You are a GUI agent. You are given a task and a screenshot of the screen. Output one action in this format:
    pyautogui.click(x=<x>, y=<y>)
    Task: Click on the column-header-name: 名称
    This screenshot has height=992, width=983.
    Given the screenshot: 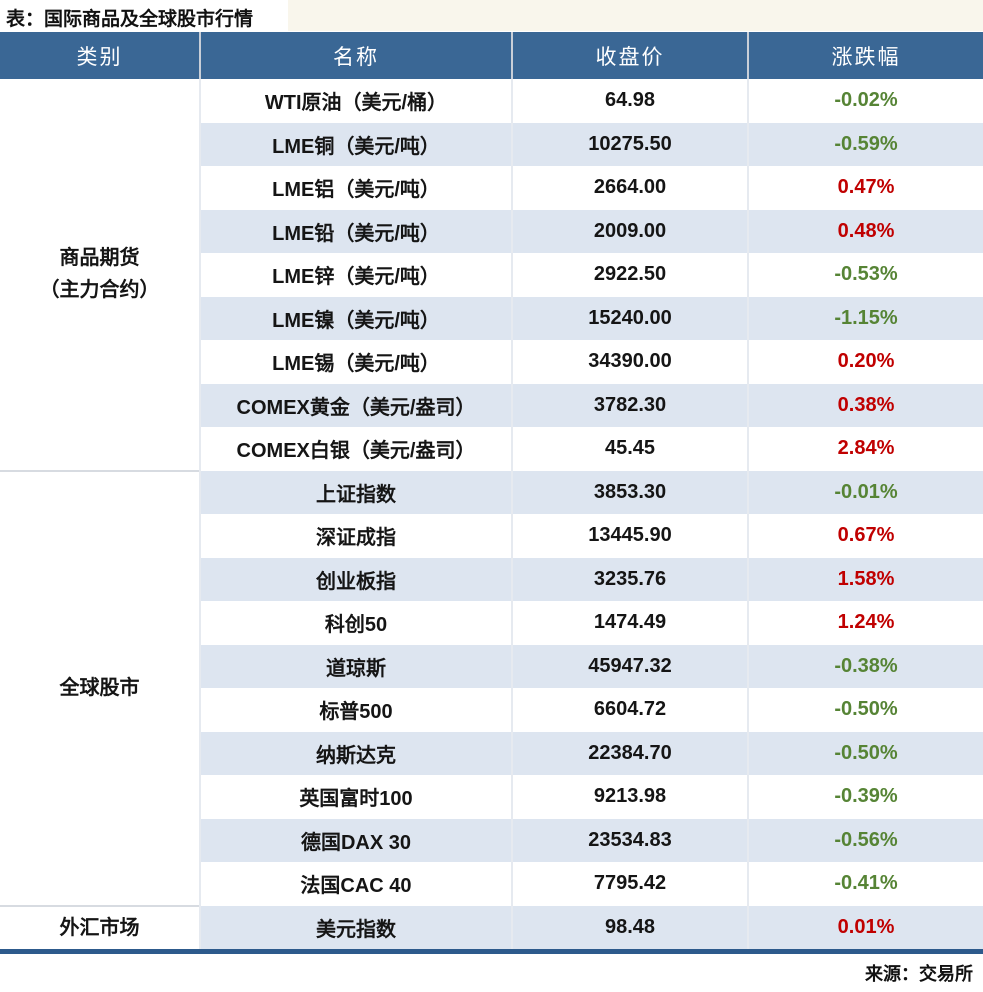 What is the action you would take?
    pyautogui.click(x=355, y=55)
    